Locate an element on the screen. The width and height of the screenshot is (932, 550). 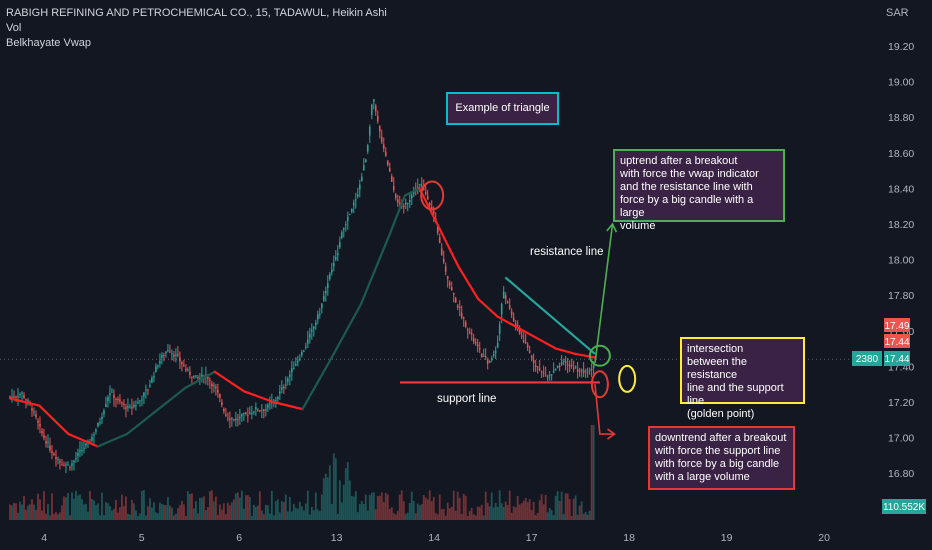
title-annotation-box: Example of triangle is located at coordinates (502, 108).